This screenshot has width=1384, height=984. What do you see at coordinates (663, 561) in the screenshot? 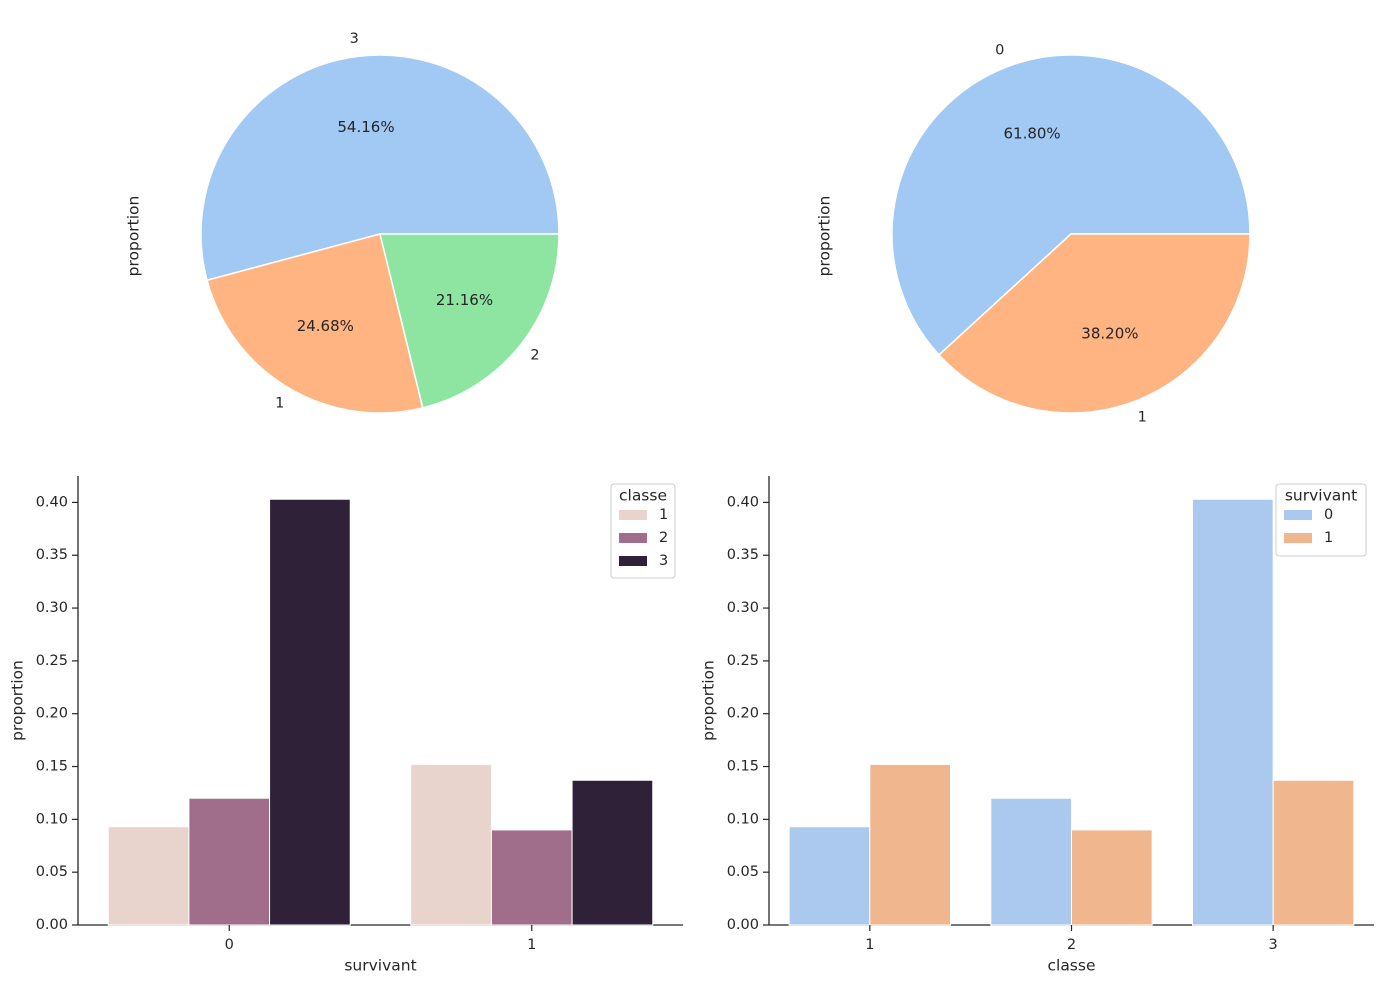
I see `legend-label: 3` at bounding box center [663, 561].